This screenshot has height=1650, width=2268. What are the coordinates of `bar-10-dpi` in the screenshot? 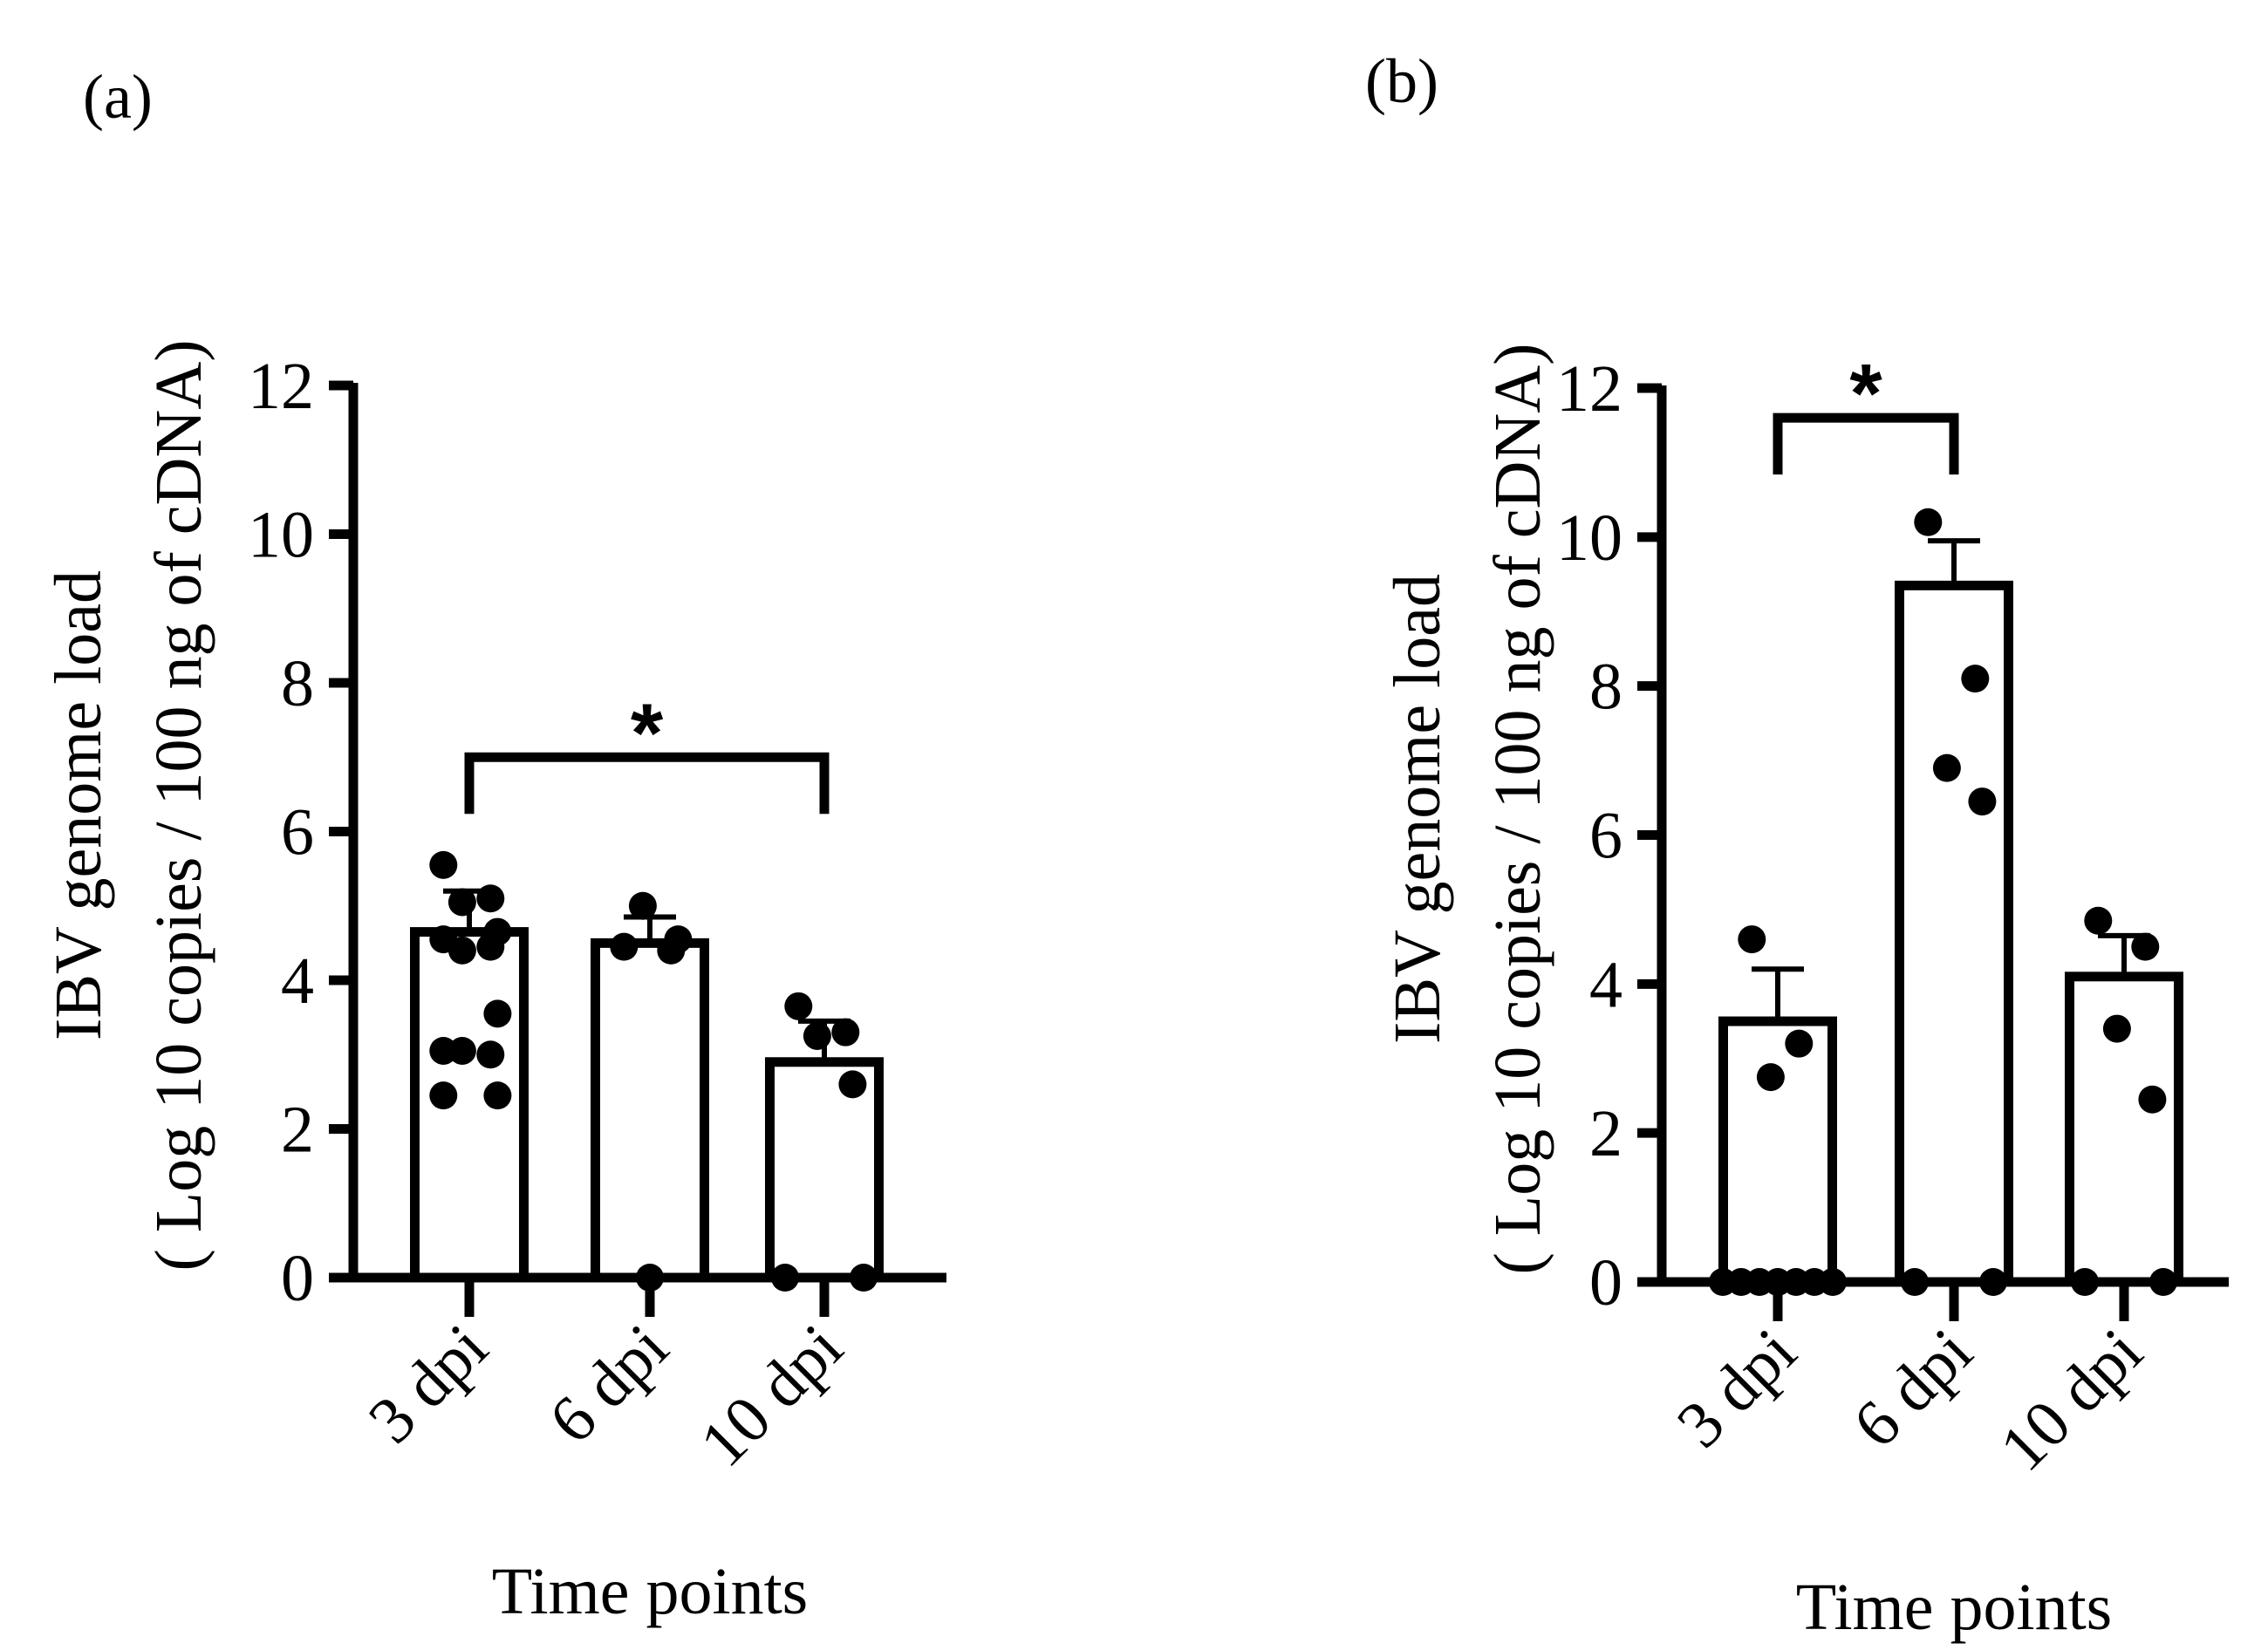 It's located at (825, 1170).